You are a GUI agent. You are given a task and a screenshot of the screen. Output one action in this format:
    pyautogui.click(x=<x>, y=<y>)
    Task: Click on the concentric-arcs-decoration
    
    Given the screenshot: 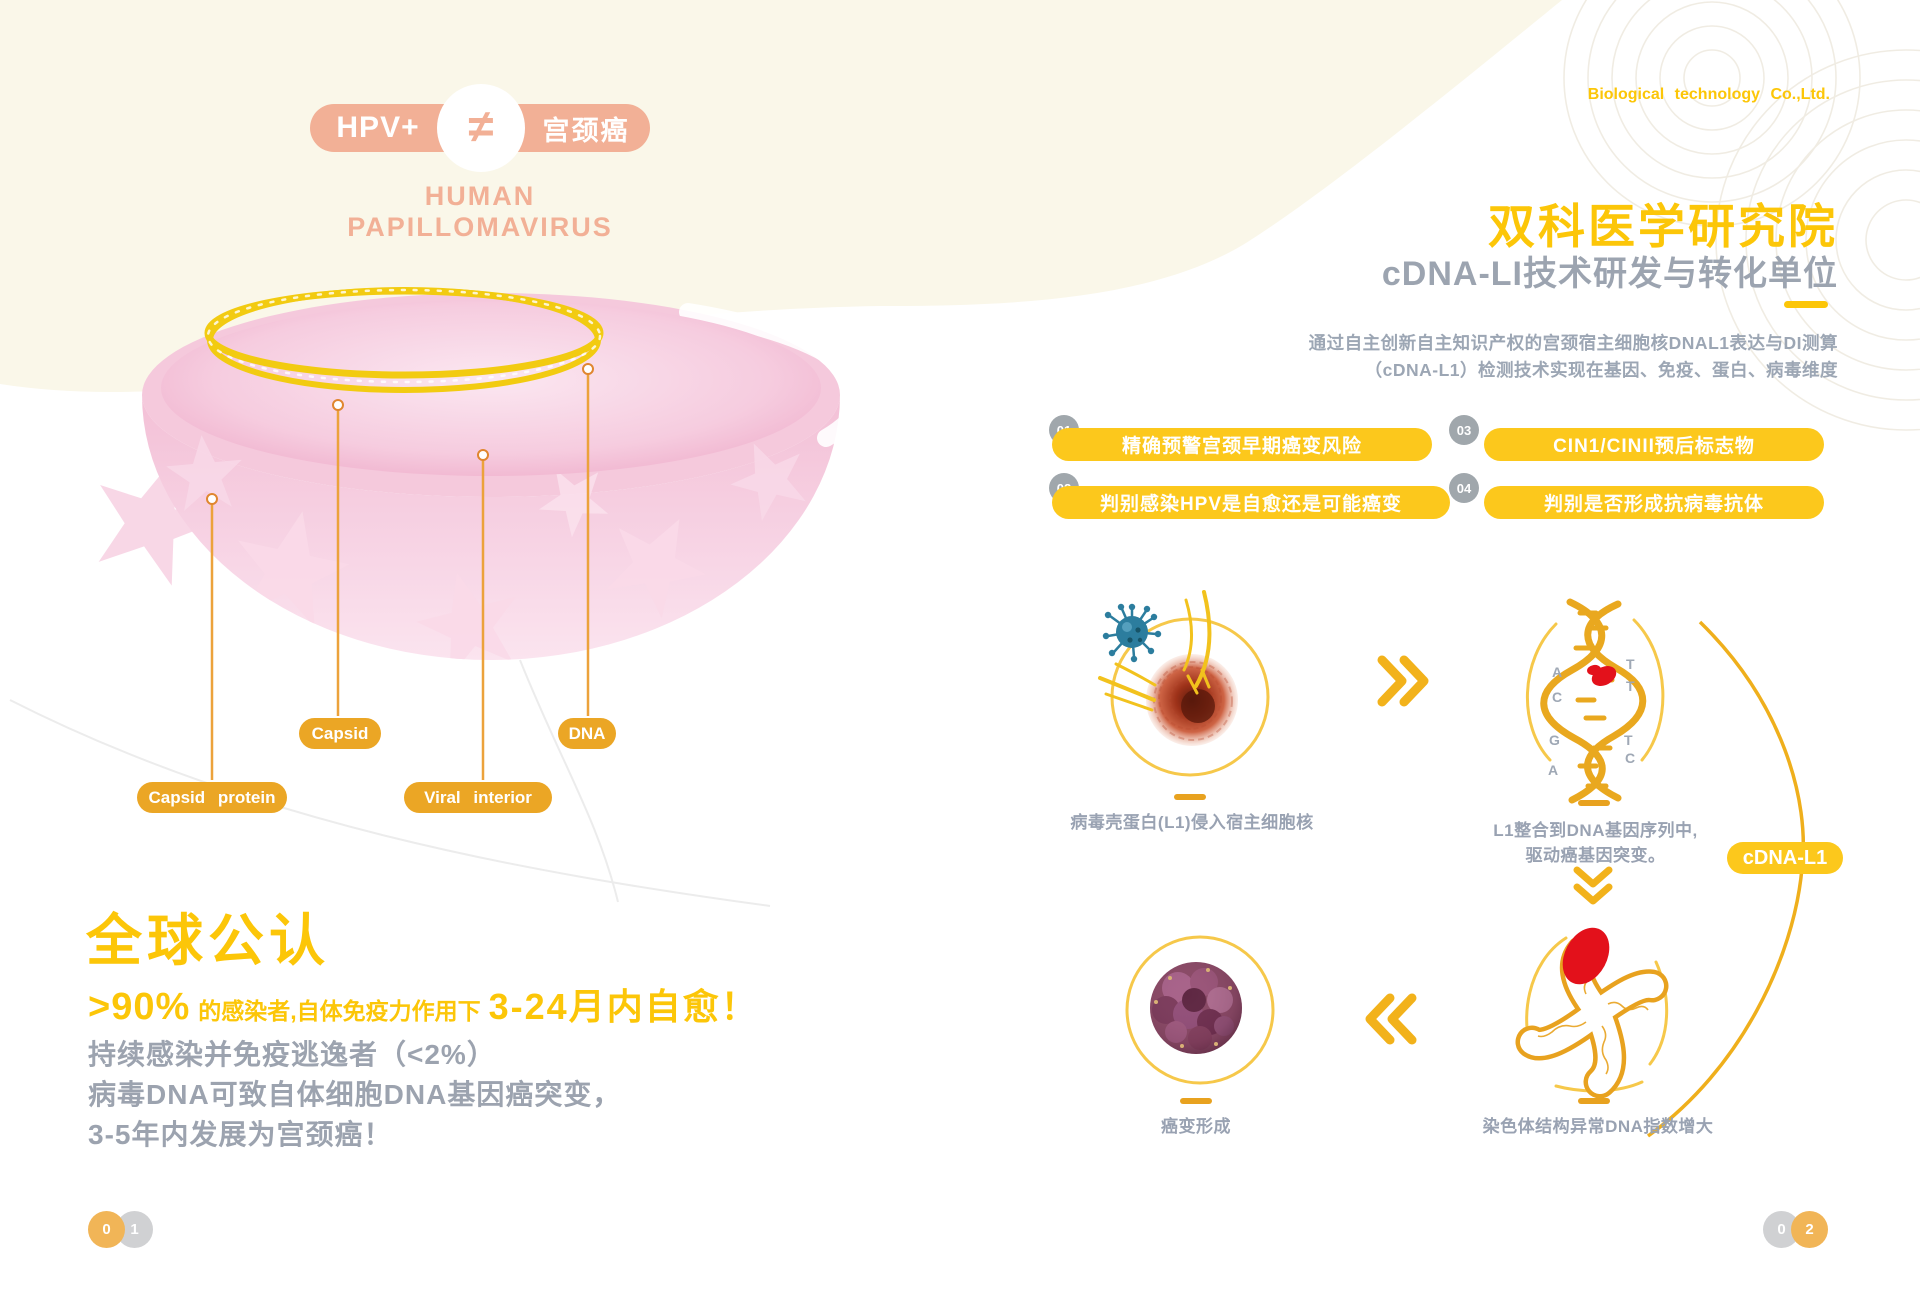 What is the action you would take?
    pyautogui.click(x=1741, y=215)
    